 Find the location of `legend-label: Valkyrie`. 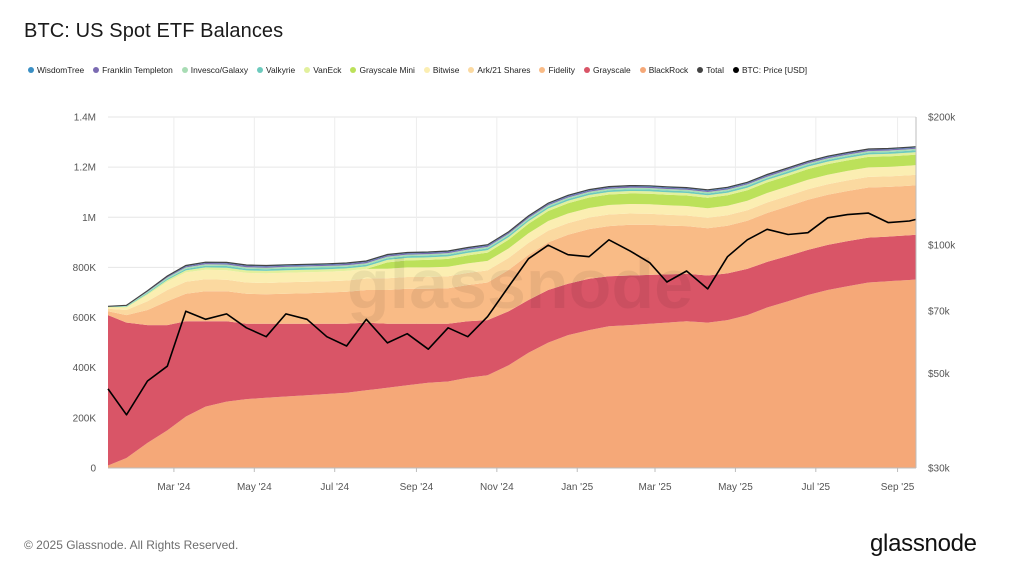

legend-label: Valkyrie is located at coordinates (281, 69).